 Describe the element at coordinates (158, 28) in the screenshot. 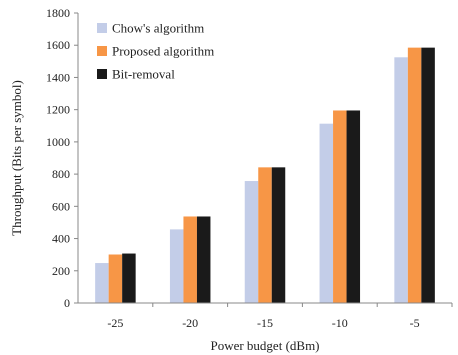

I see `legend-label: Chow's algorithm` at that location.